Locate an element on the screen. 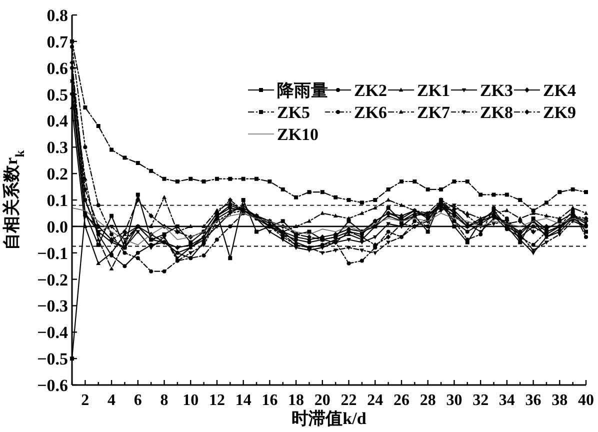 This screenshot has width=598, height=432. x-tick-label: 36 is located at coordinates (533, 400).